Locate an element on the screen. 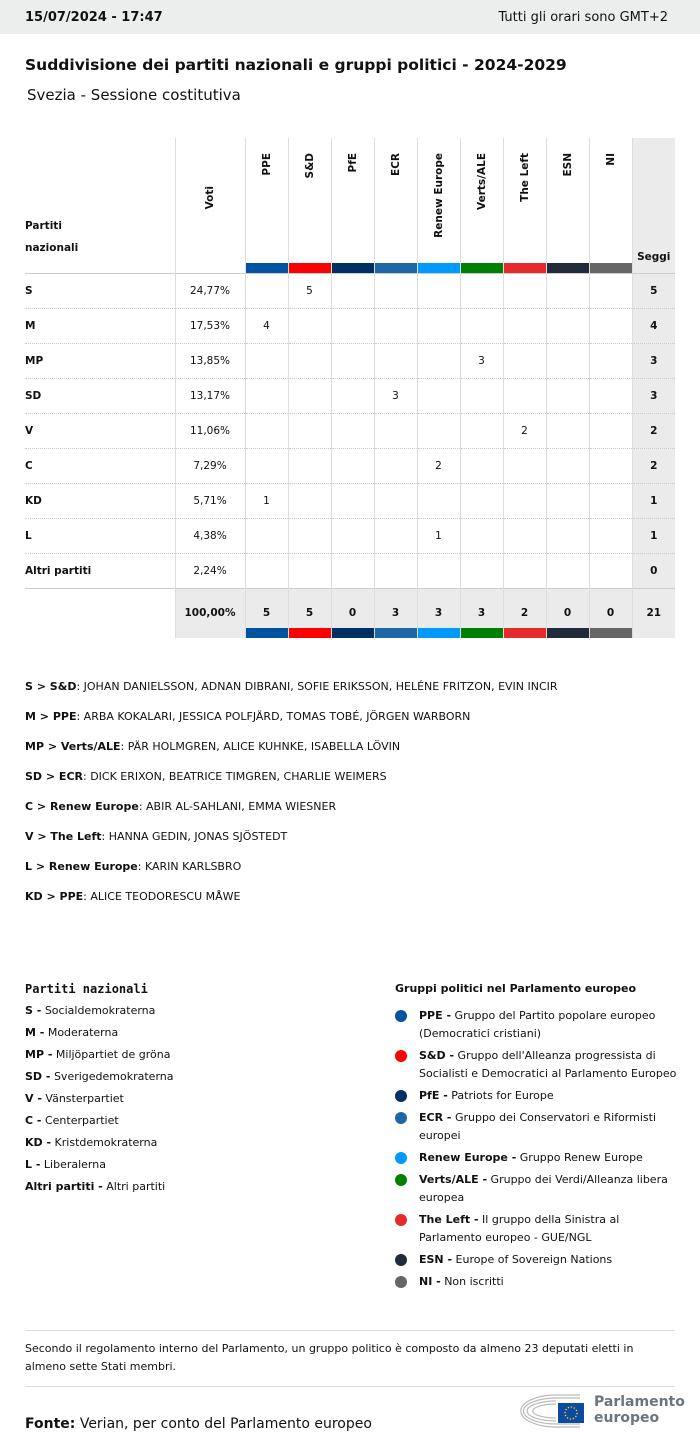 The image size is (700, 1451). votes-cell: 24,77% is located at coordinates (209, 290).